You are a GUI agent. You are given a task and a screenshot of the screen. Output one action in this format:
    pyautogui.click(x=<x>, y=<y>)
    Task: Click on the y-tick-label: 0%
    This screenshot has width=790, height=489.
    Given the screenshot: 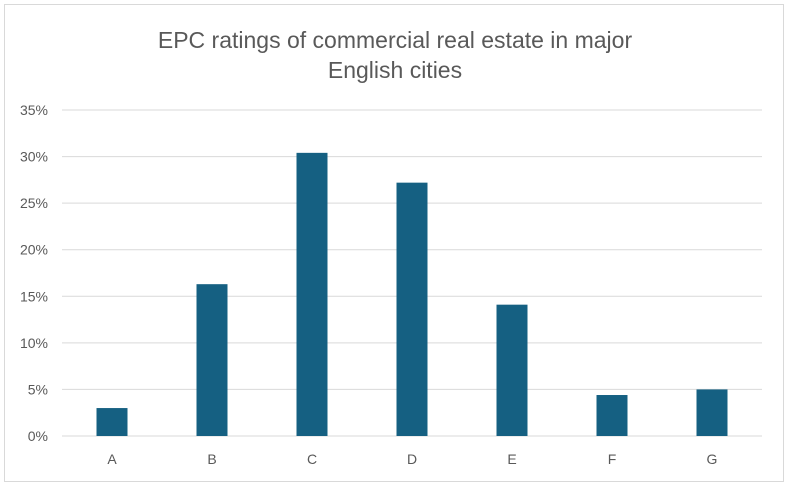 What is the action you would take?
    pyautogui.click(x=38, y=436)
    